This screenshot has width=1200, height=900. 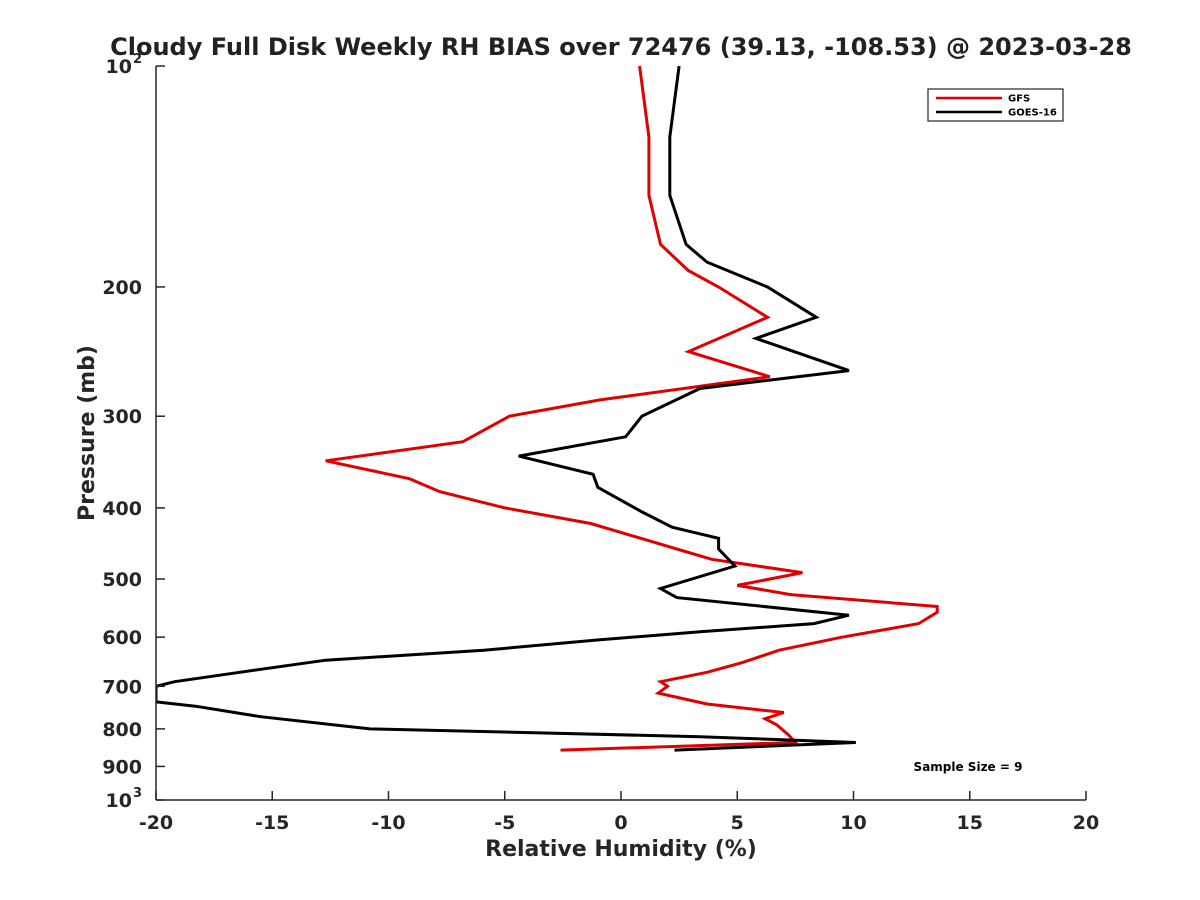 I want to click on x-tick-label: 10, so click(x=853, y=823).